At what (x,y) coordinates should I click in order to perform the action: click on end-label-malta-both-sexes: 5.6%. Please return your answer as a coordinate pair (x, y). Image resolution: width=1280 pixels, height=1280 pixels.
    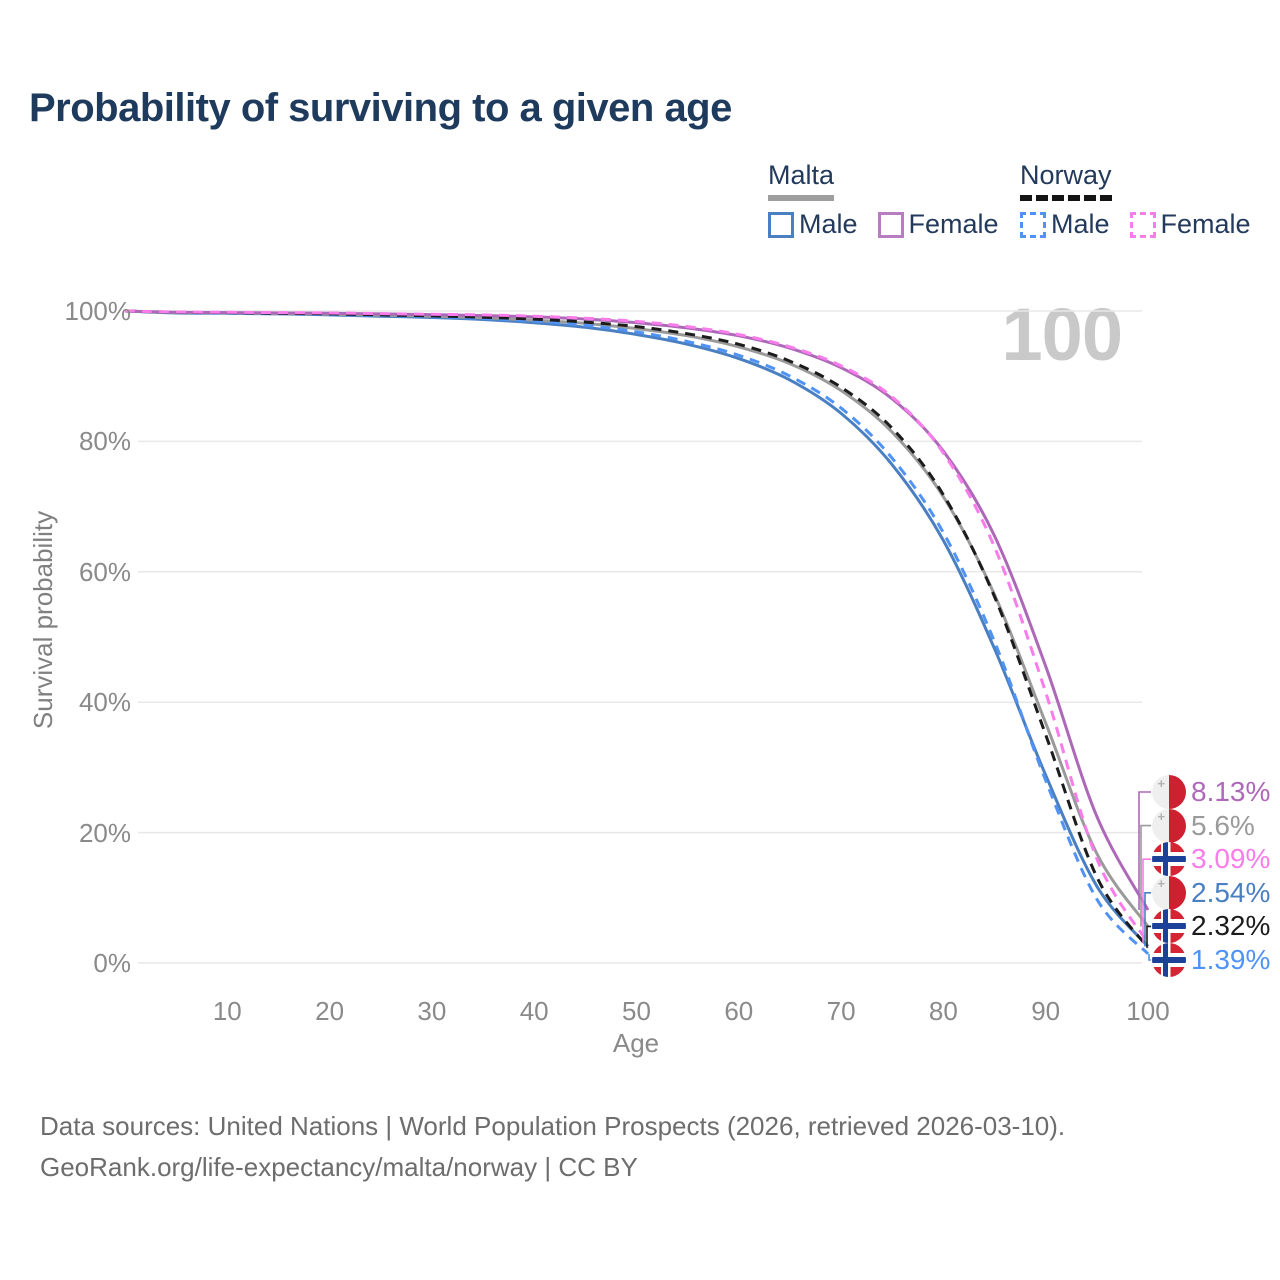
    Looking at the image, I should click on (1203, 826).